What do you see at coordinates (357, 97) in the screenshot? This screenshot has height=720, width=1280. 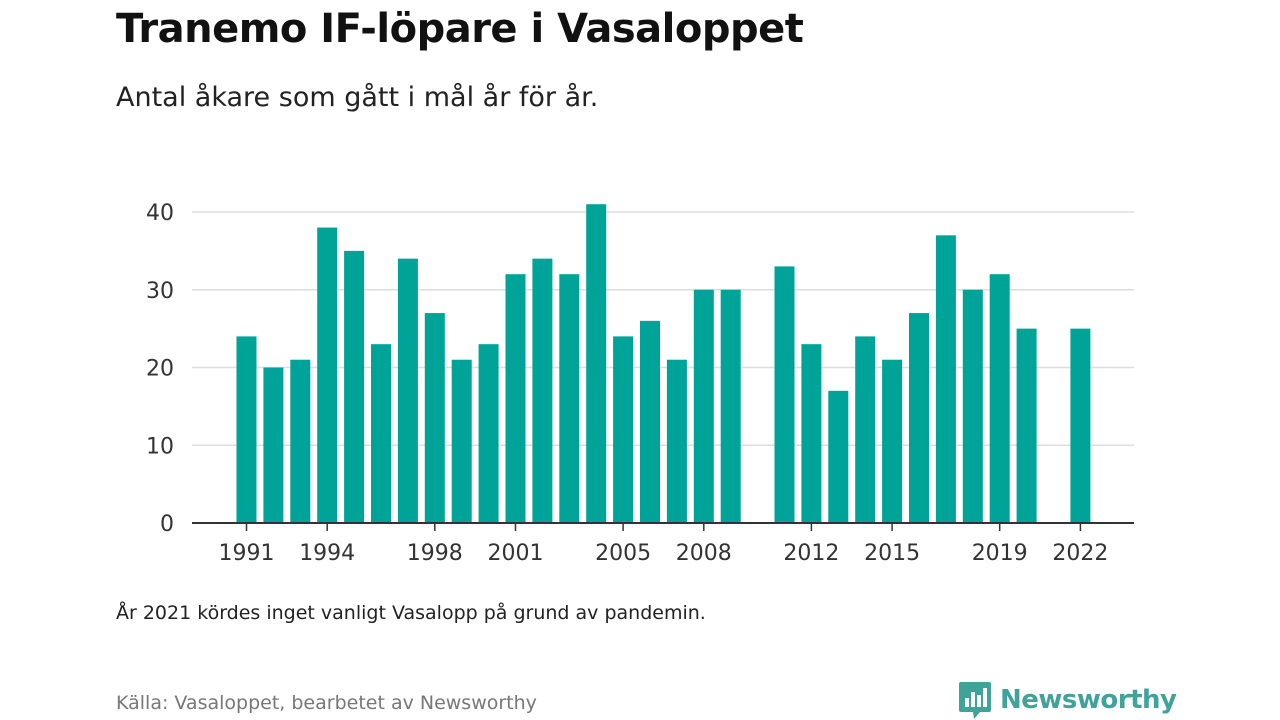 I see `page-subtitle: Antal åkare som gått i mål år för år.` at bounding box center [357, 97].